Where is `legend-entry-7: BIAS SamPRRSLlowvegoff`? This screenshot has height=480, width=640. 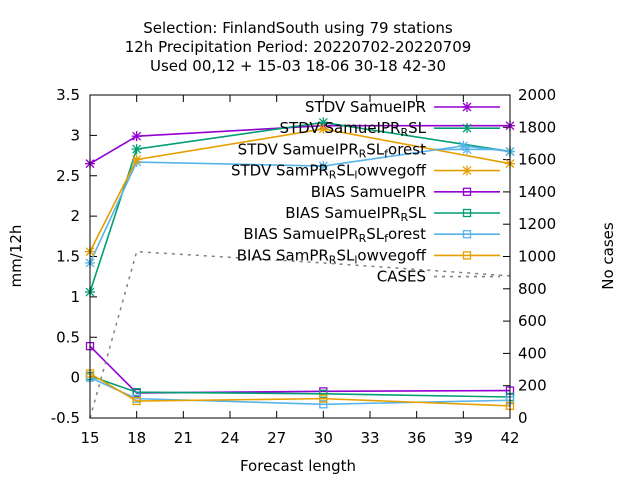 legend-entry-7: BIAS SamPRRSLlowvegoff is located at coordinates (368, 256).